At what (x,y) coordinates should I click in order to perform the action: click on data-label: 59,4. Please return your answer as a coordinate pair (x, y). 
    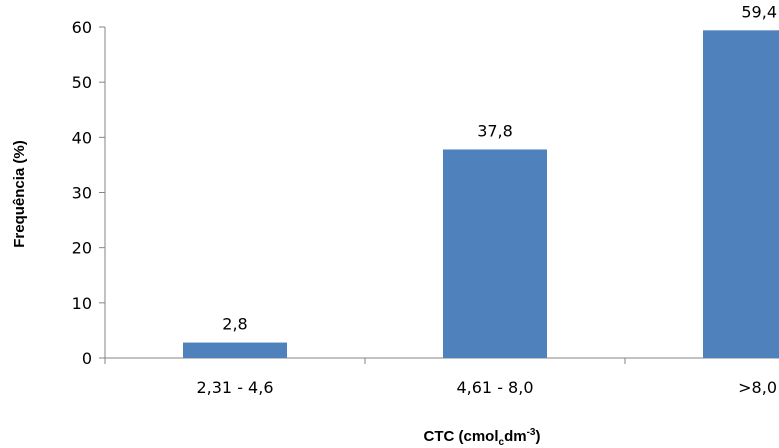
    Looking at the image, I should click on (759, 11).